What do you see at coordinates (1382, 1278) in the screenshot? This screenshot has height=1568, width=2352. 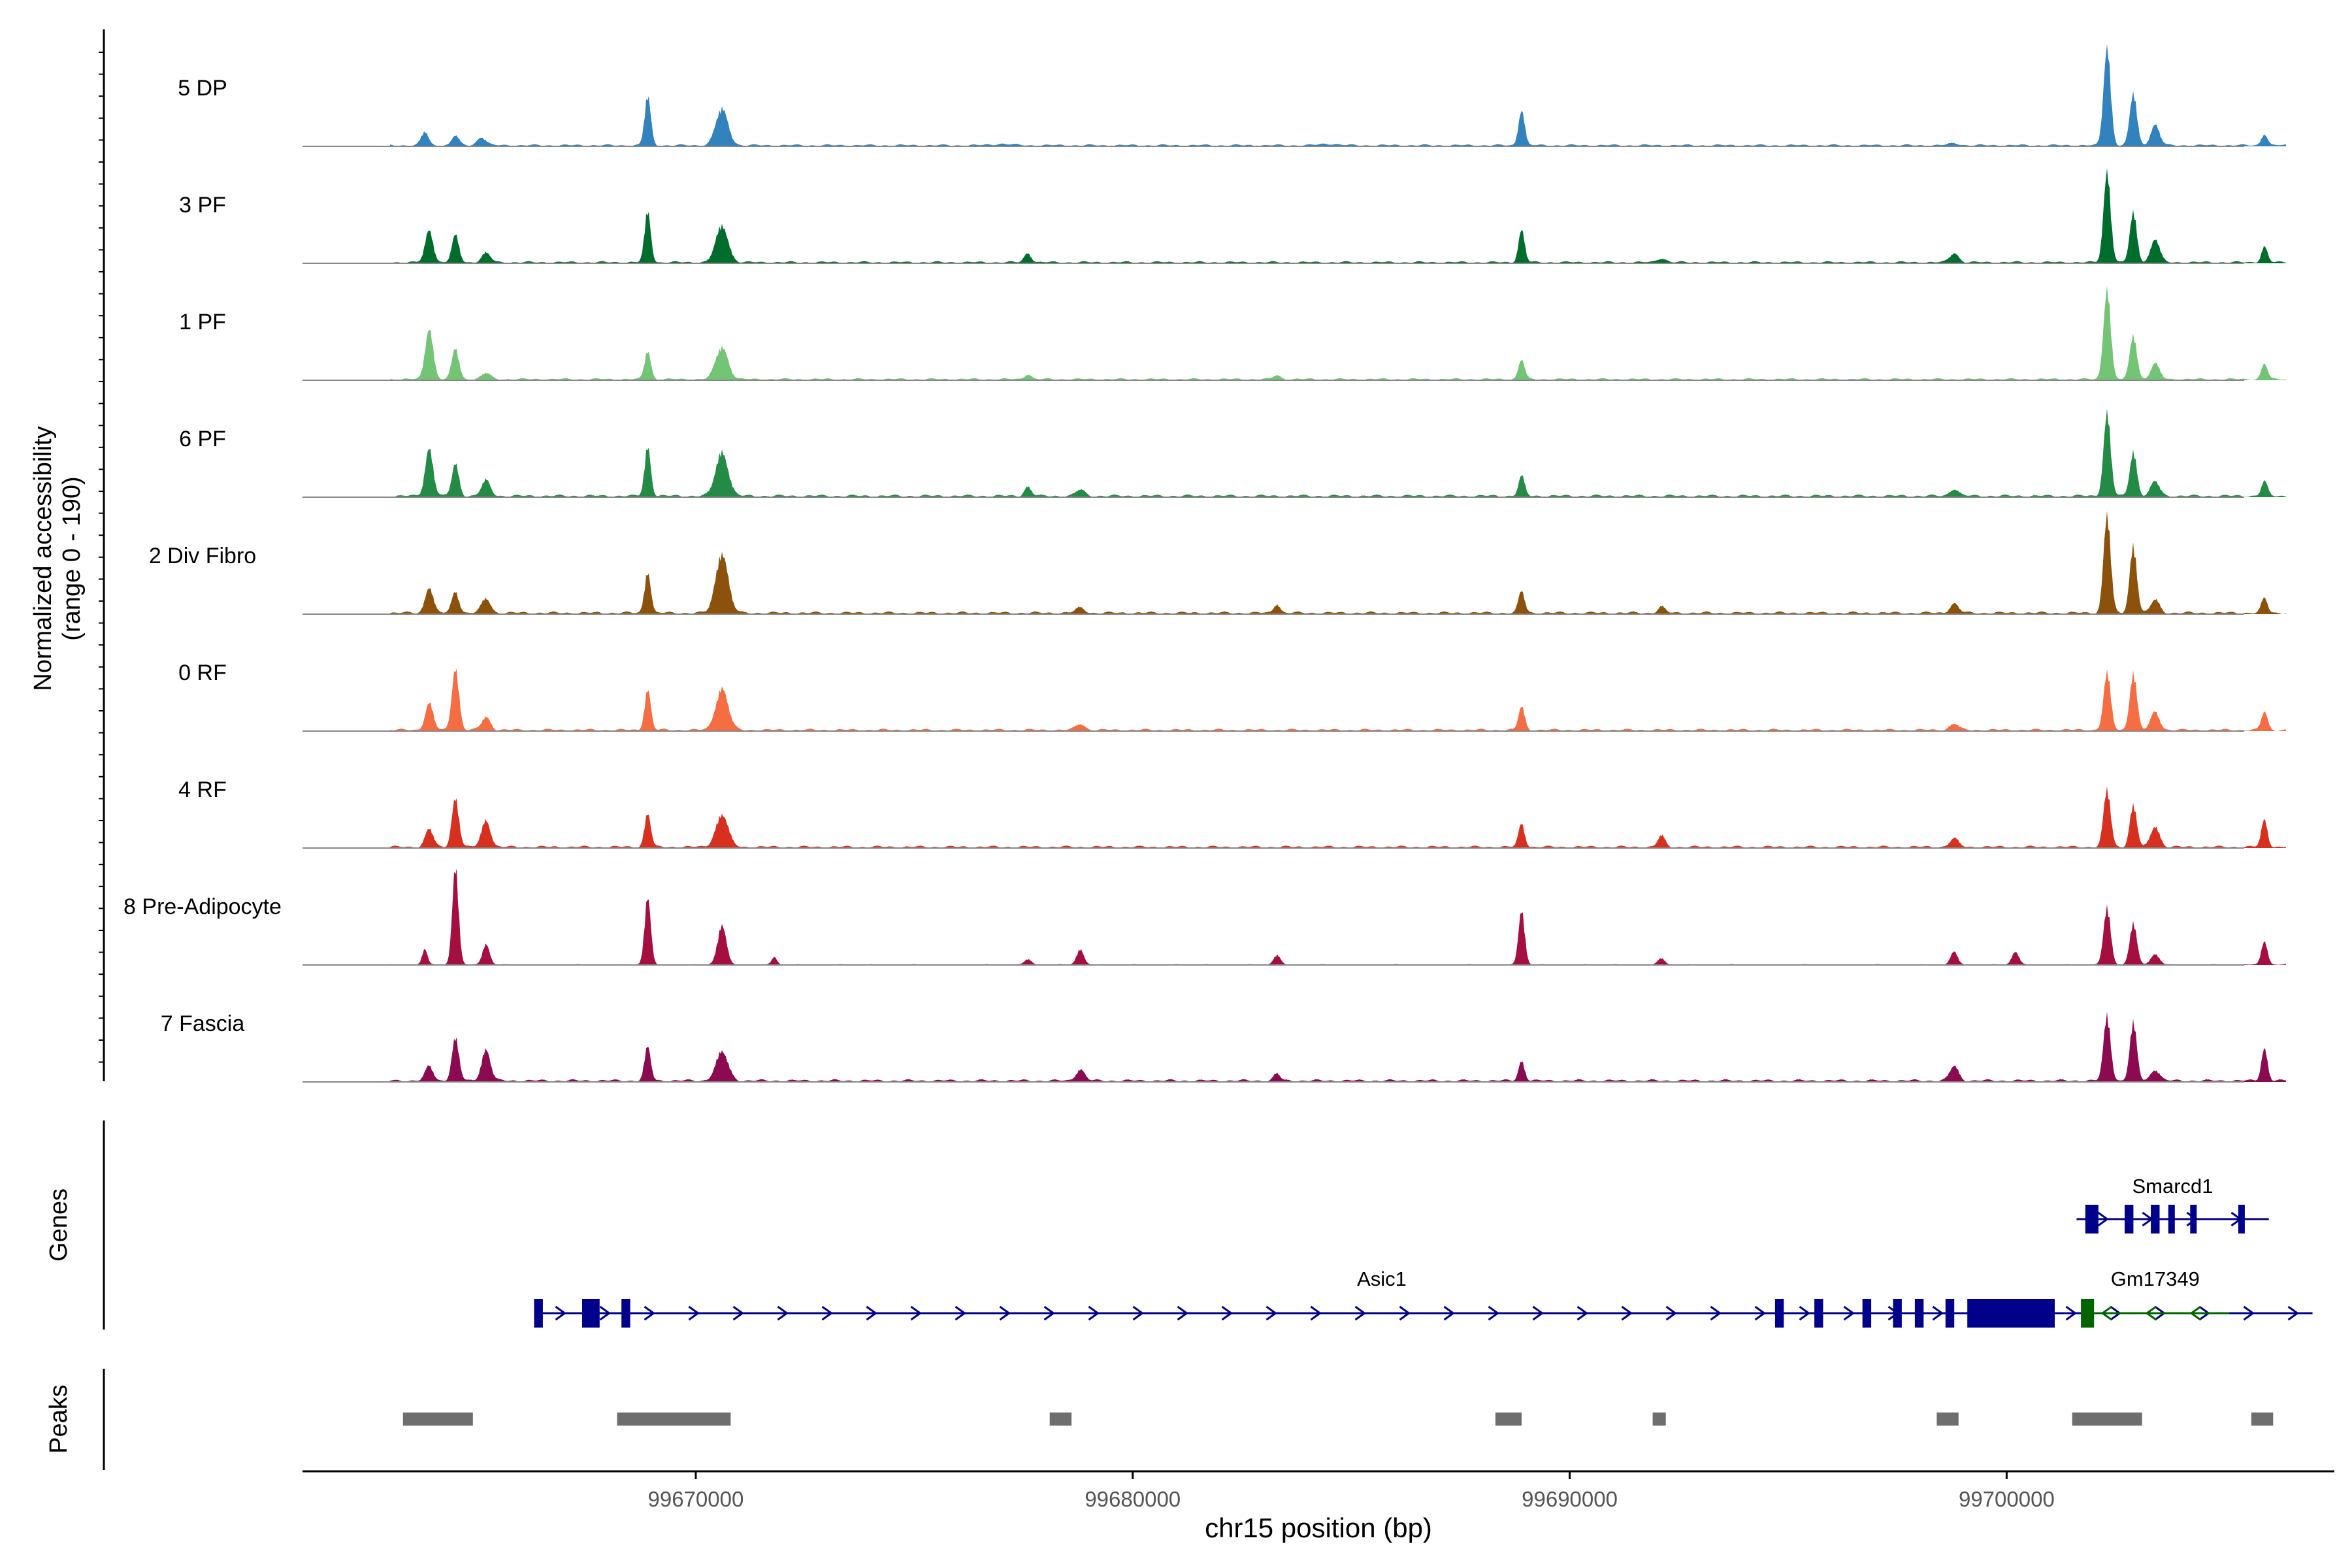 I see `gene-label: Asic1` at bounding box center [1382, 1278].